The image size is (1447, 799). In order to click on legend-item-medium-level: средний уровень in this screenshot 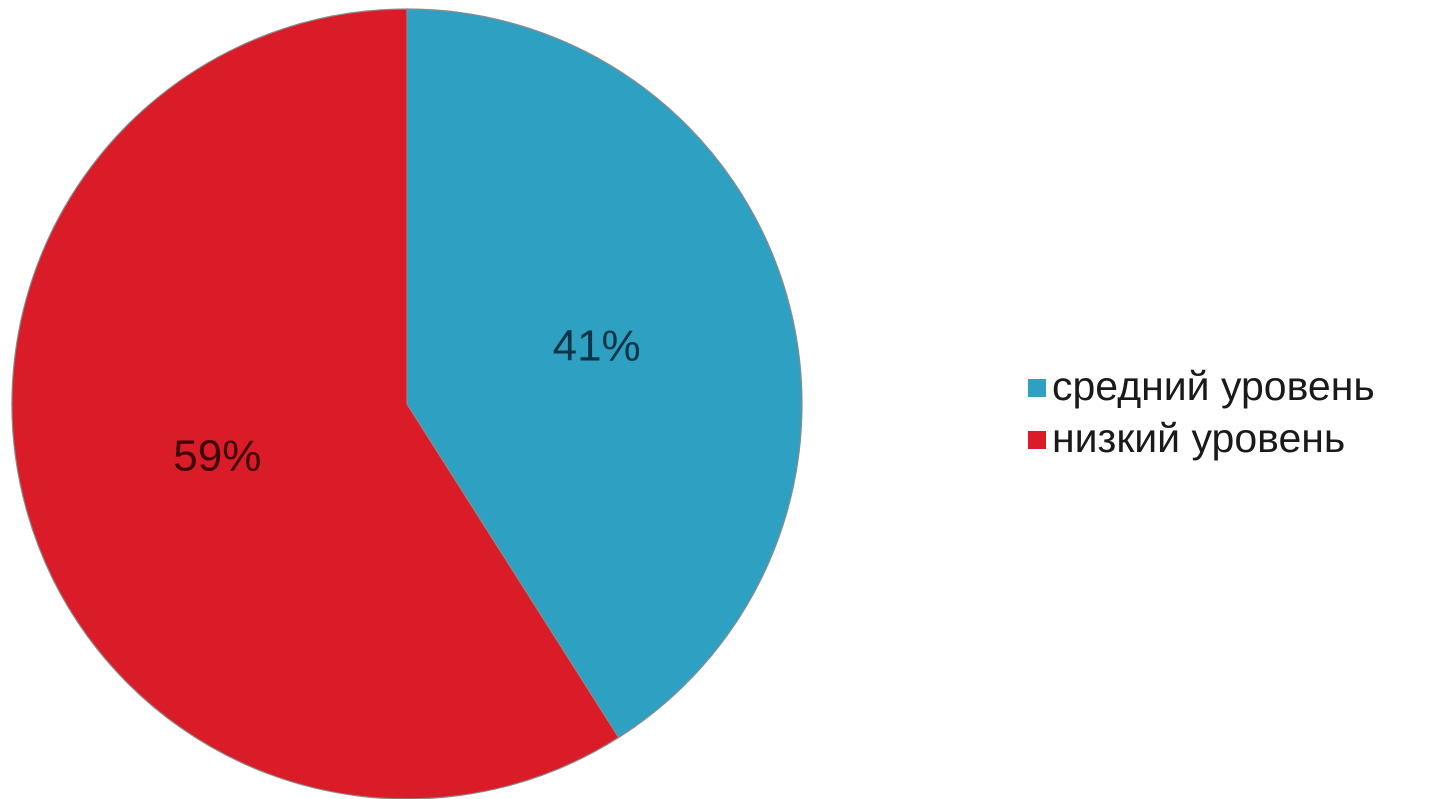, I will do `click(1201, 386)`.